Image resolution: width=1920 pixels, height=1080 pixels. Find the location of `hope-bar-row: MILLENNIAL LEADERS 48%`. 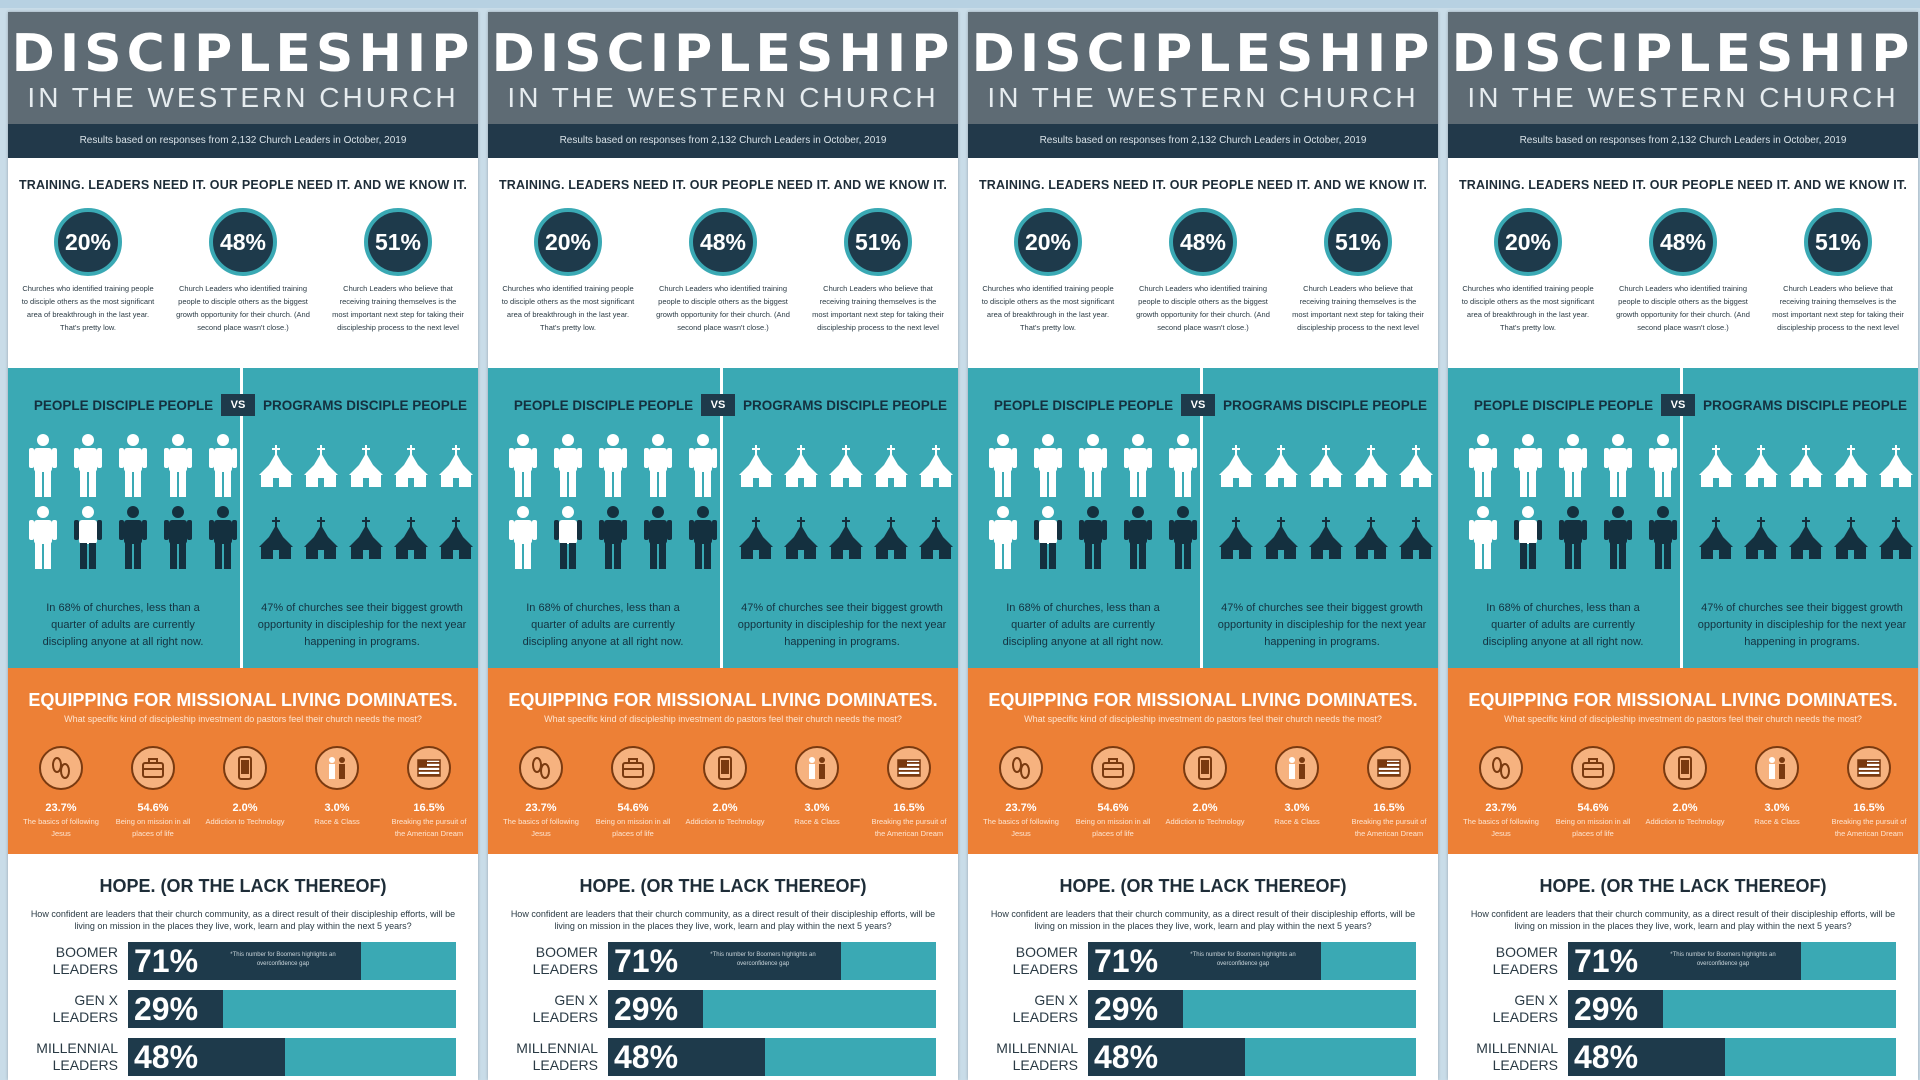

hope-bar-row: MILLENNIAL LEADERS 48% is located at coordinates (723, 1058).